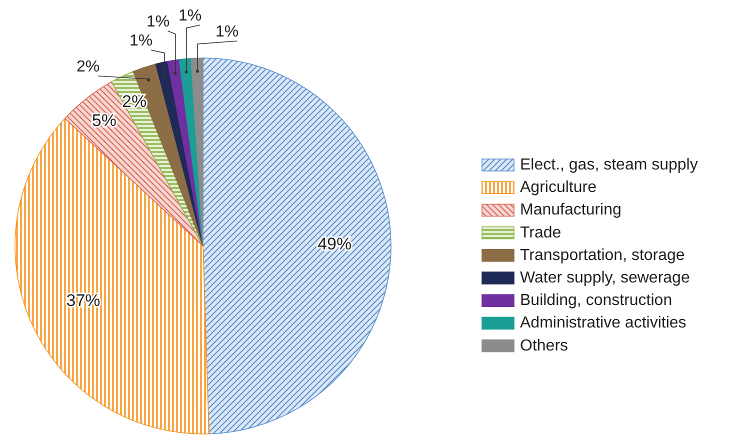 The width and height of the screenshot is (740, 436). What do you see at coordinates (605, 278) in the screenshot?
I see `legend-label: Water supply, sewerage` at bounding box center [605, 278].